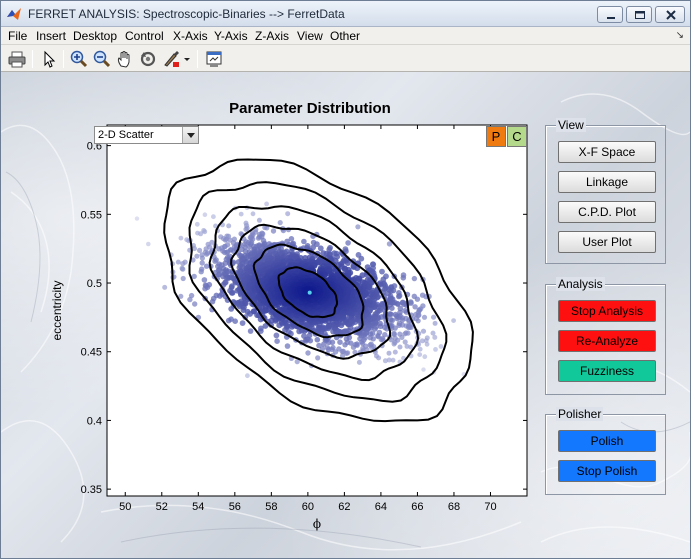 The height and width of the screenshot is (559, 691). I want to click on zoom-out-icon, so click(102, 59).